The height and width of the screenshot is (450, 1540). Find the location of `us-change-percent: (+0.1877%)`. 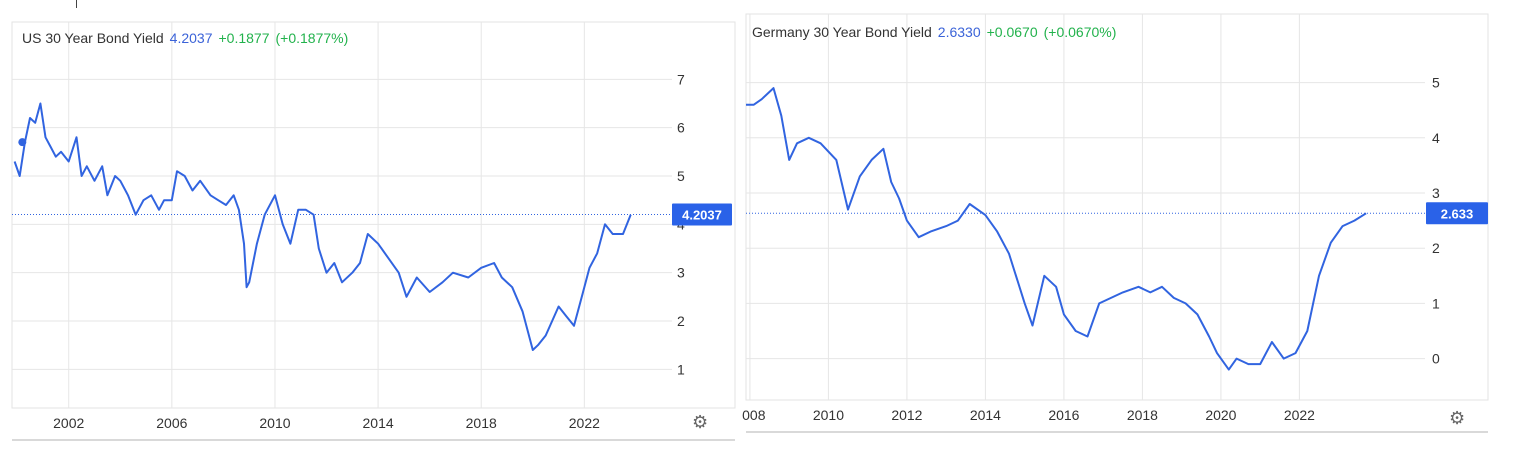

us-change-percent: (+0.1877%) is located at coordinates (312, 38).